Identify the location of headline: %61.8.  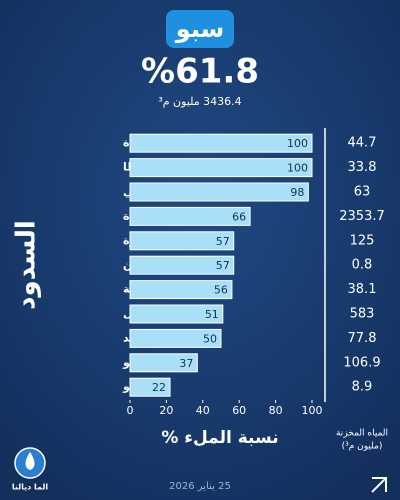
(200, 72).